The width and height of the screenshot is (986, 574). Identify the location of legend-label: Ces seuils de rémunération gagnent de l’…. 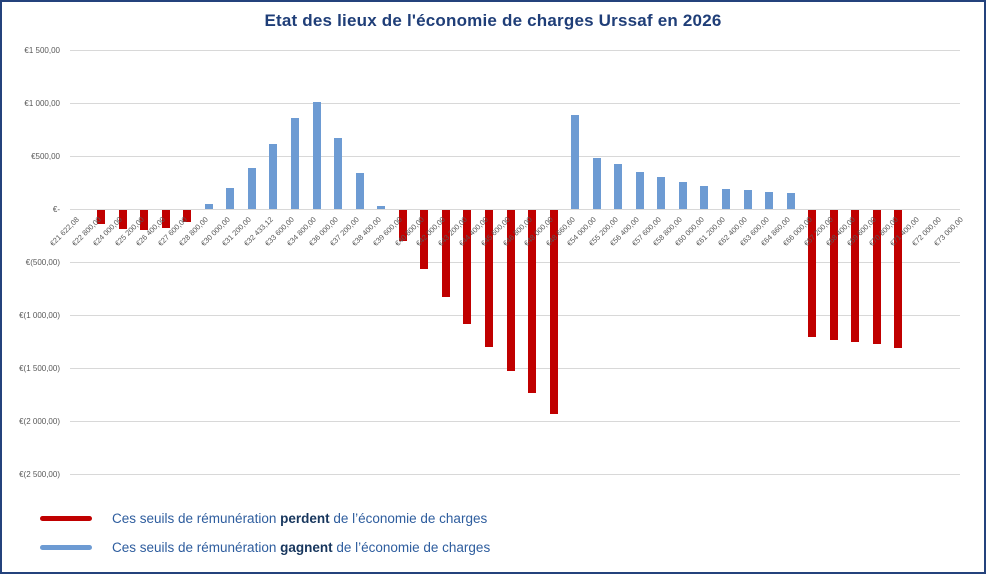
(301, 547).